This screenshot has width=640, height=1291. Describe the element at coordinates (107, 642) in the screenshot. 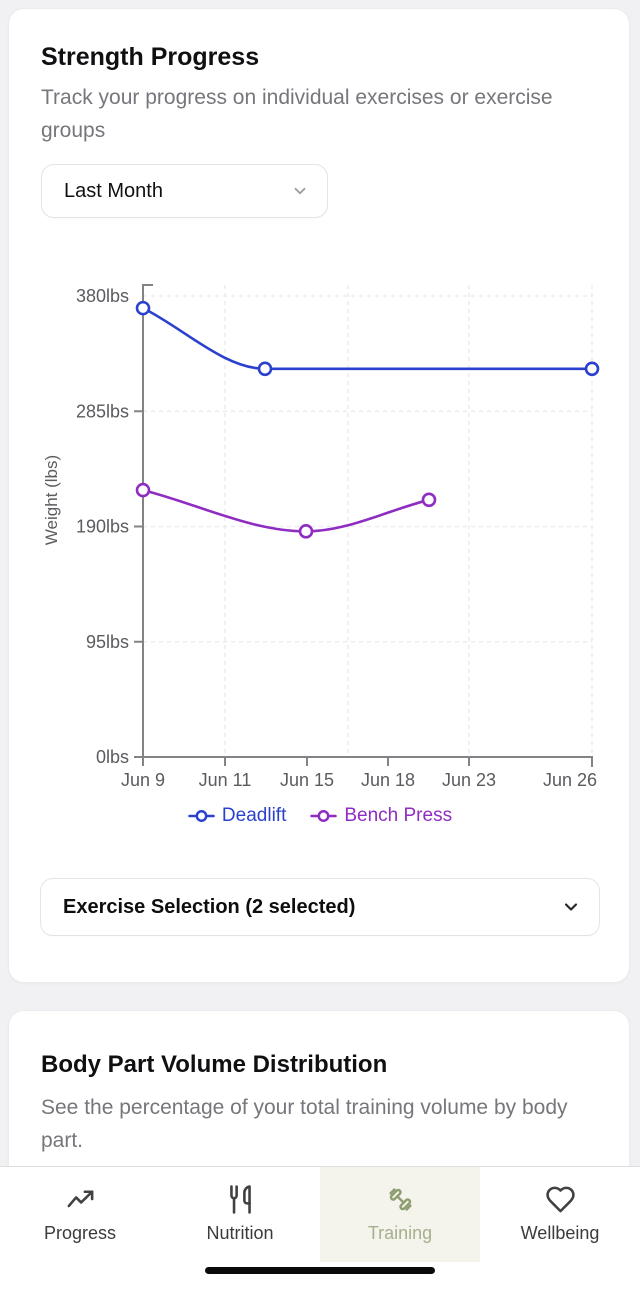

I see `svg-text: 95lbs` at that location.